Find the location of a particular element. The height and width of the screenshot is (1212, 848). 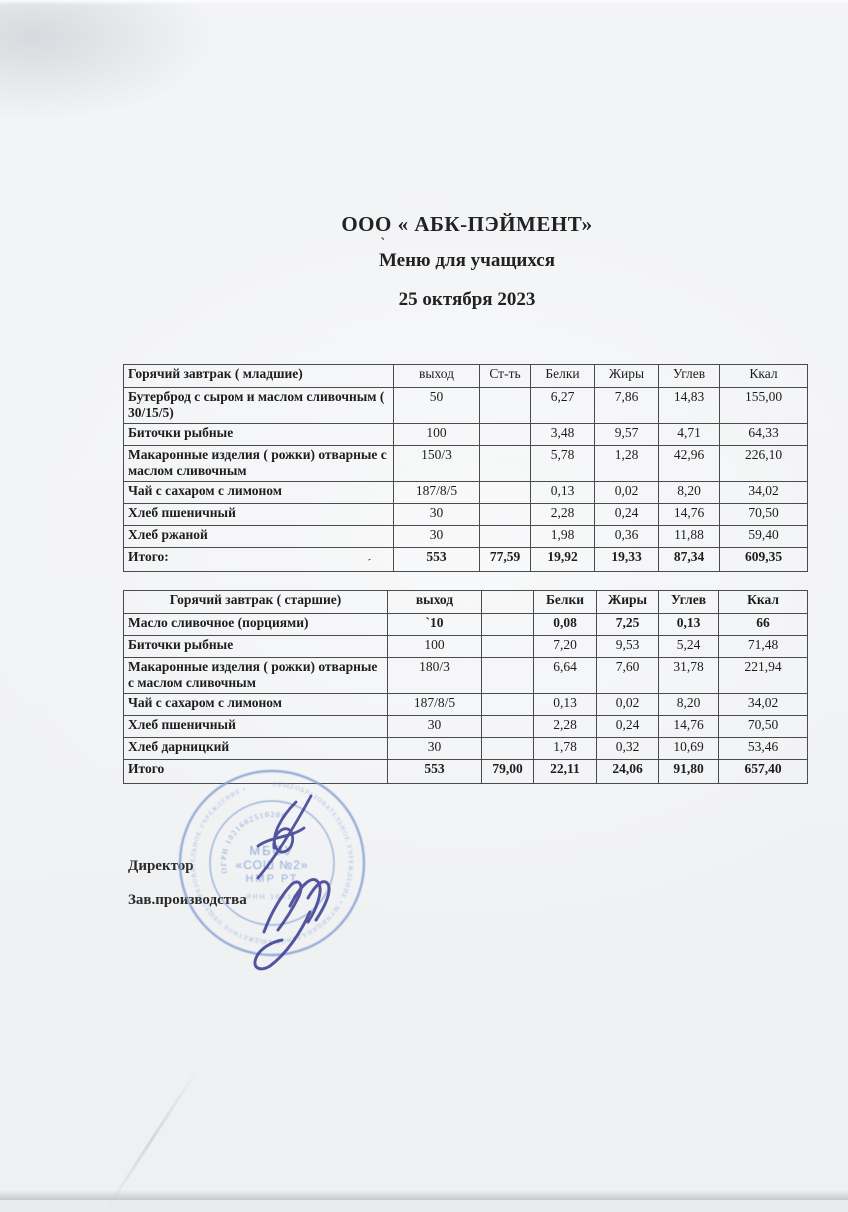

table-row: Хлеб ржаной 30 1,98 0,36 11,88 59,40 is located at coordinates (465, 536).